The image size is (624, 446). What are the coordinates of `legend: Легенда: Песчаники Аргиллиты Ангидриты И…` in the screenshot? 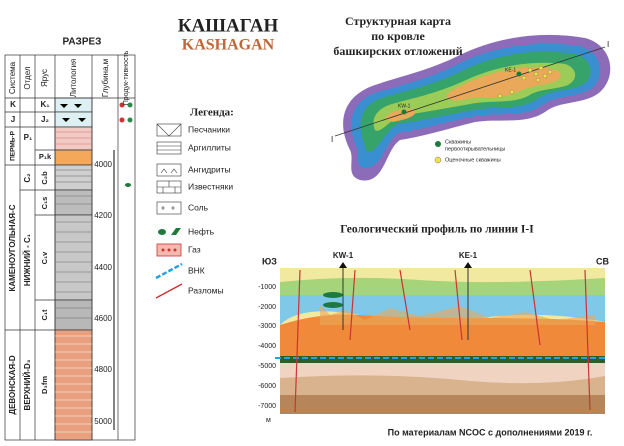 It's located at (194, 203).